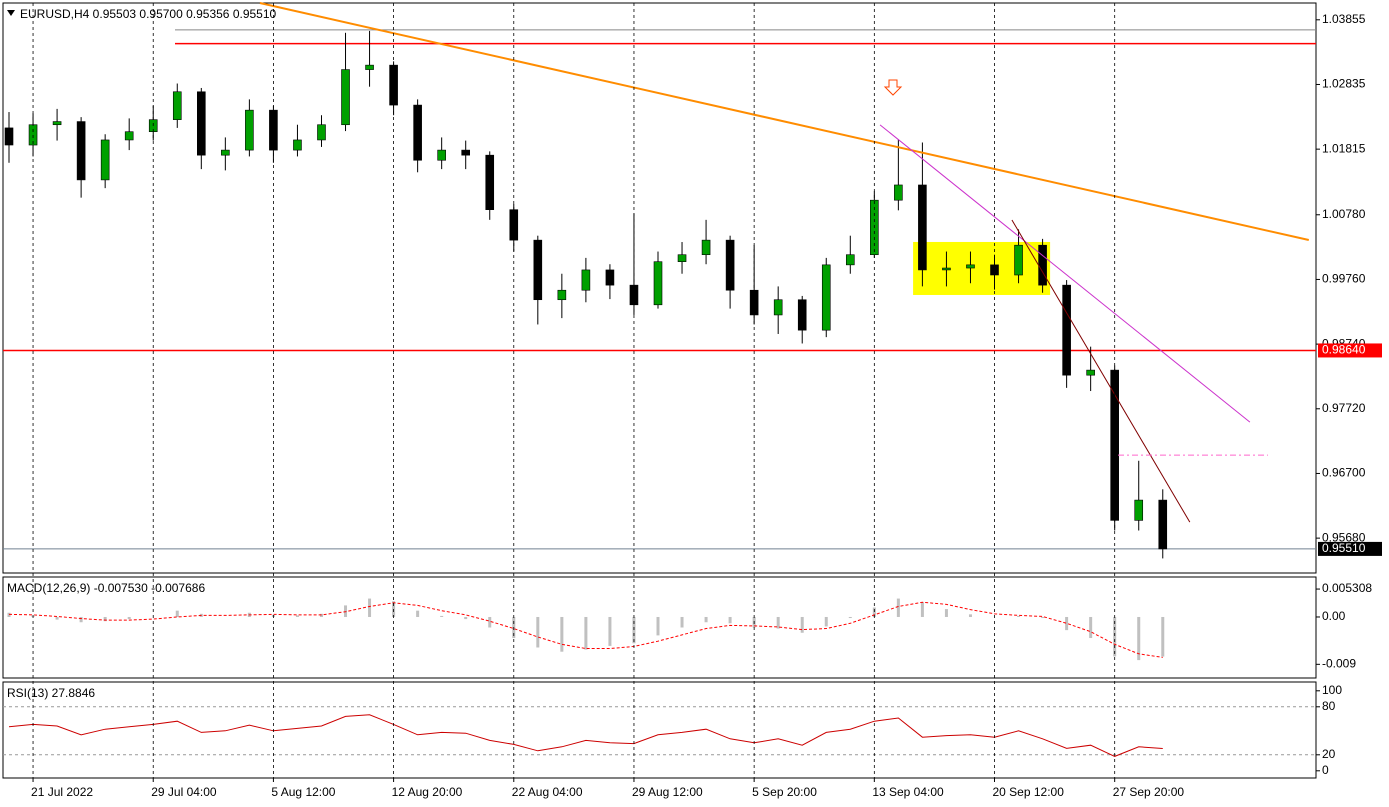  I want to click on y-tick-label: 0, so click(1325, 770).